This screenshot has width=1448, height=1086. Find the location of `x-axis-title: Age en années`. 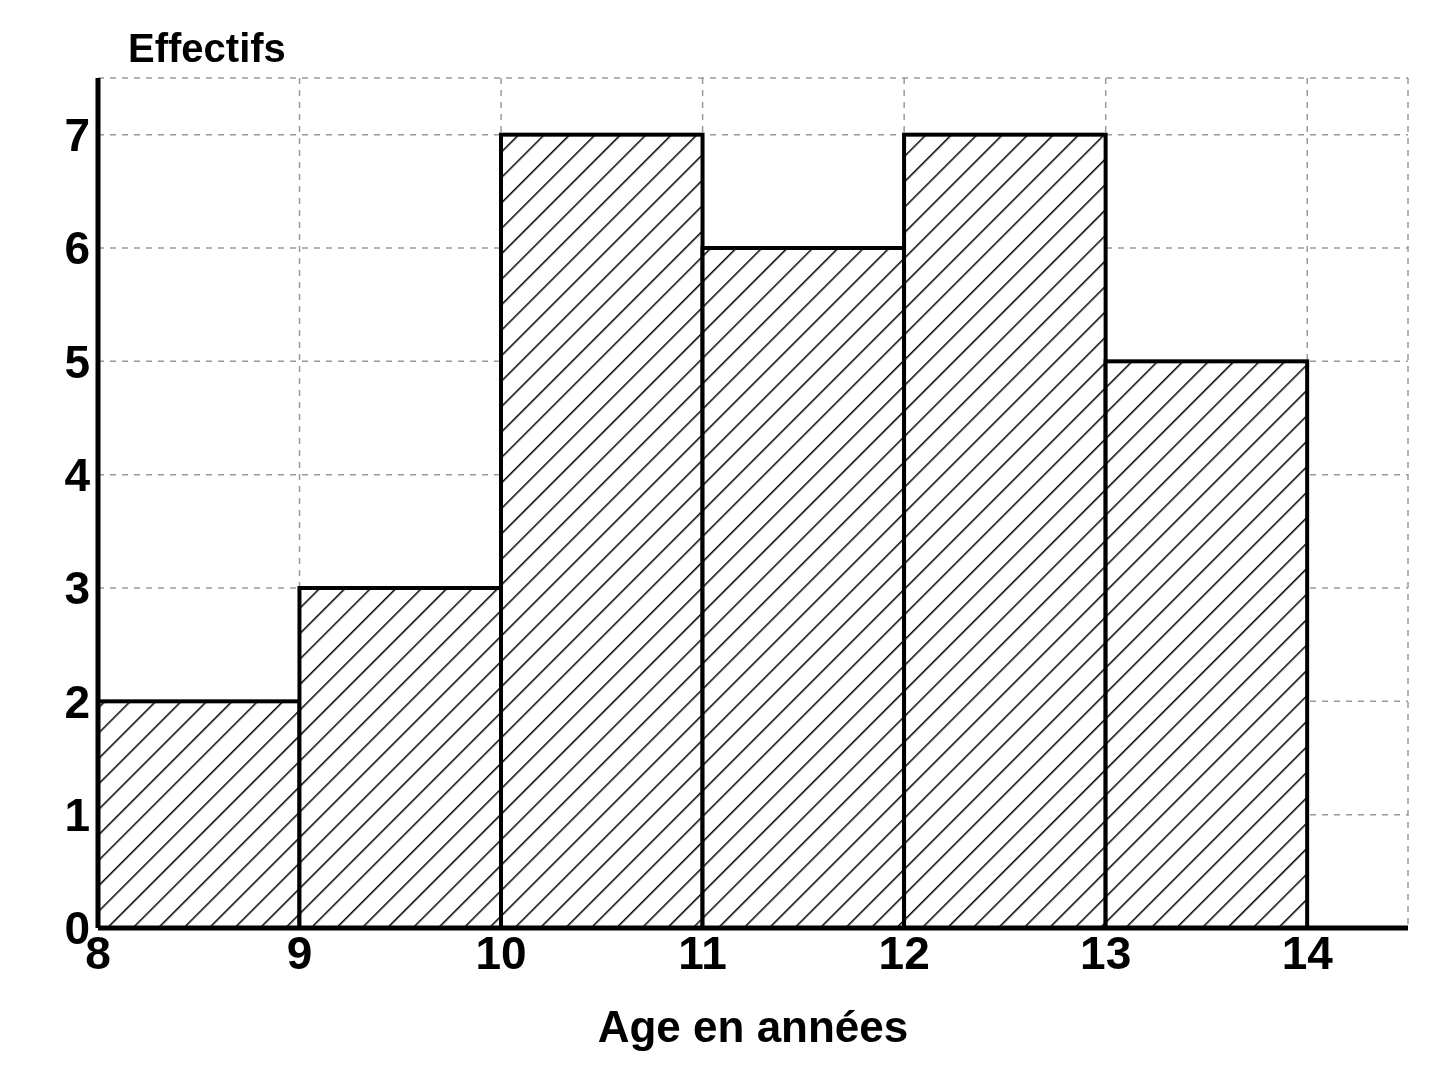

x-axis-title: Age en années is located at coordinates (753, 1027).